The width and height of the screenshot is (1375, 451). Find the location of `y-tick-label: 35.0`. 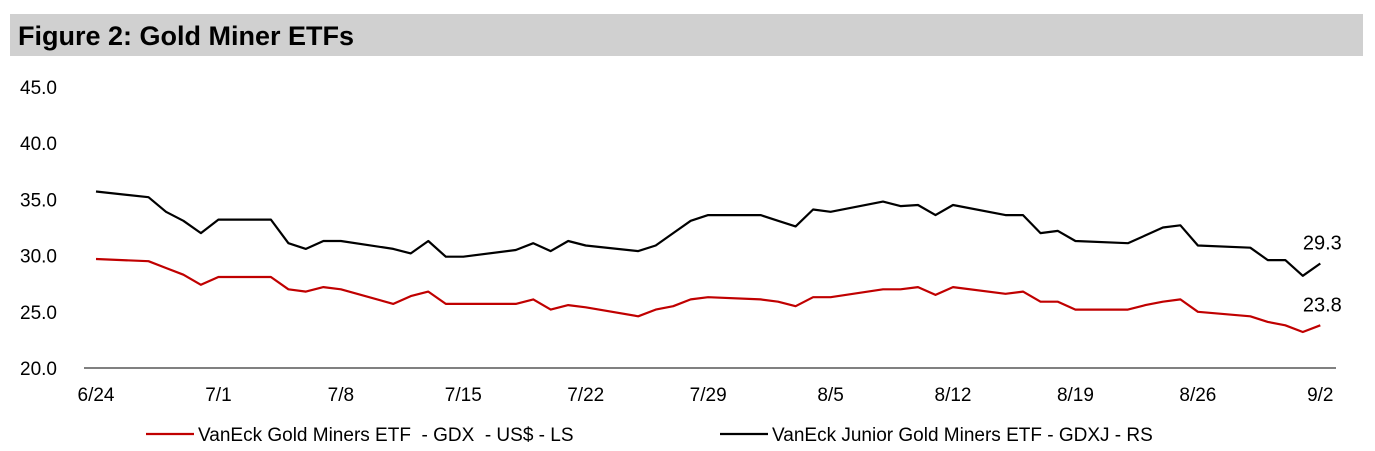

y-tick-label: 35.0 is located at coordinates (38, 200).